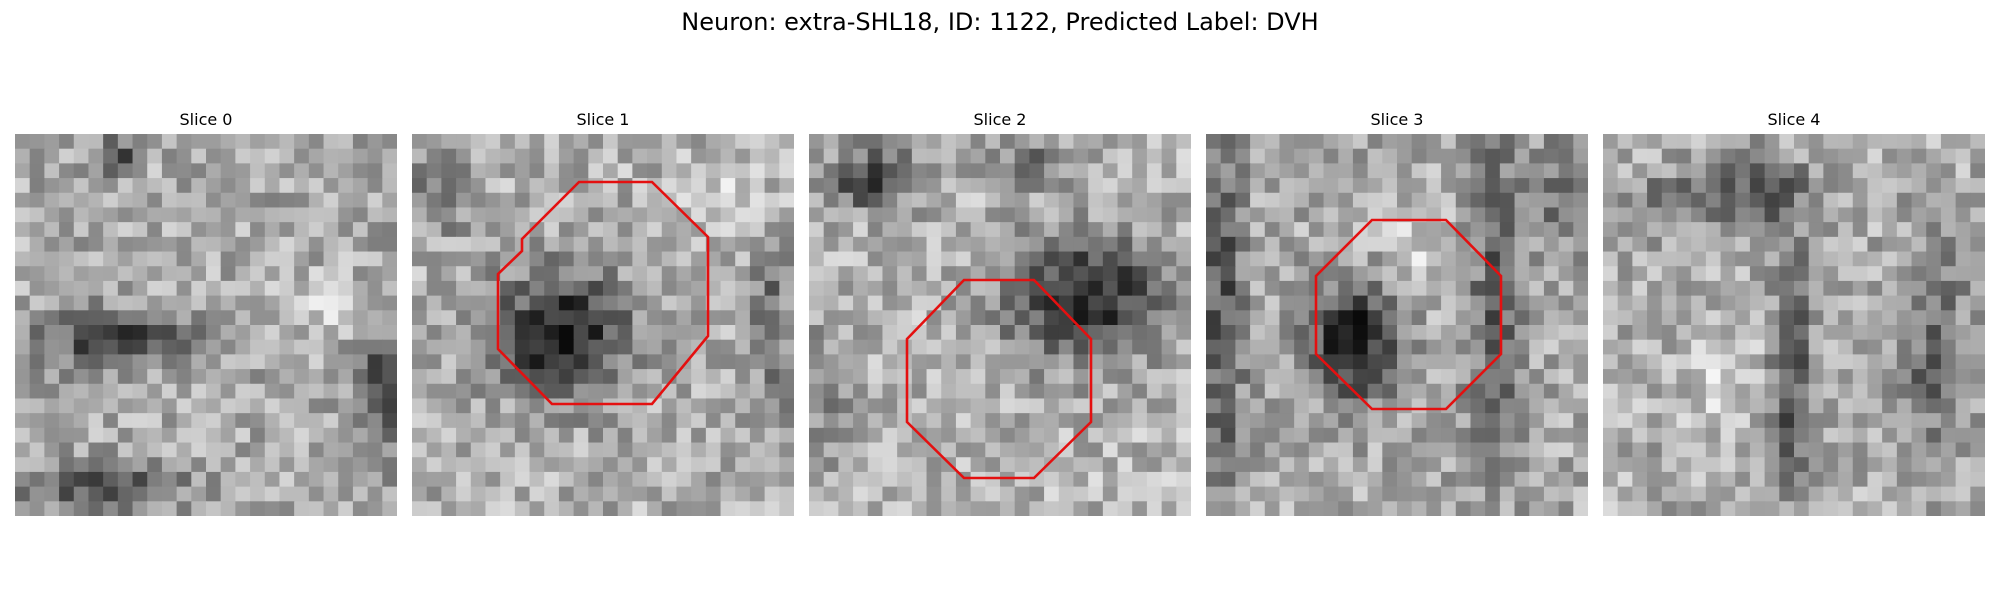 The height and width of the screenshot is (600, 2000). I want to click on slice-title: Slice 0, so click(206, 119).